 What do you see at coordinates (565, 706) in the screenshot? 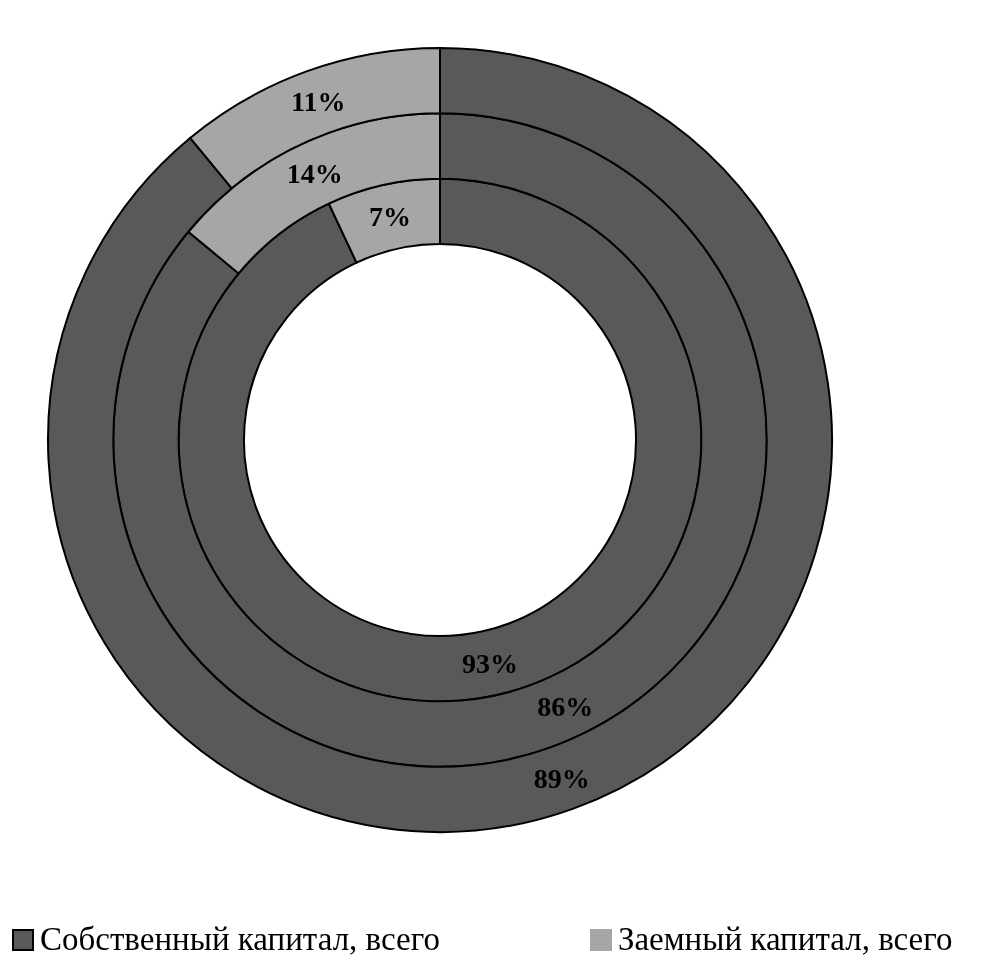
I see `data-label: 86%` at bounding box center [565, 706].